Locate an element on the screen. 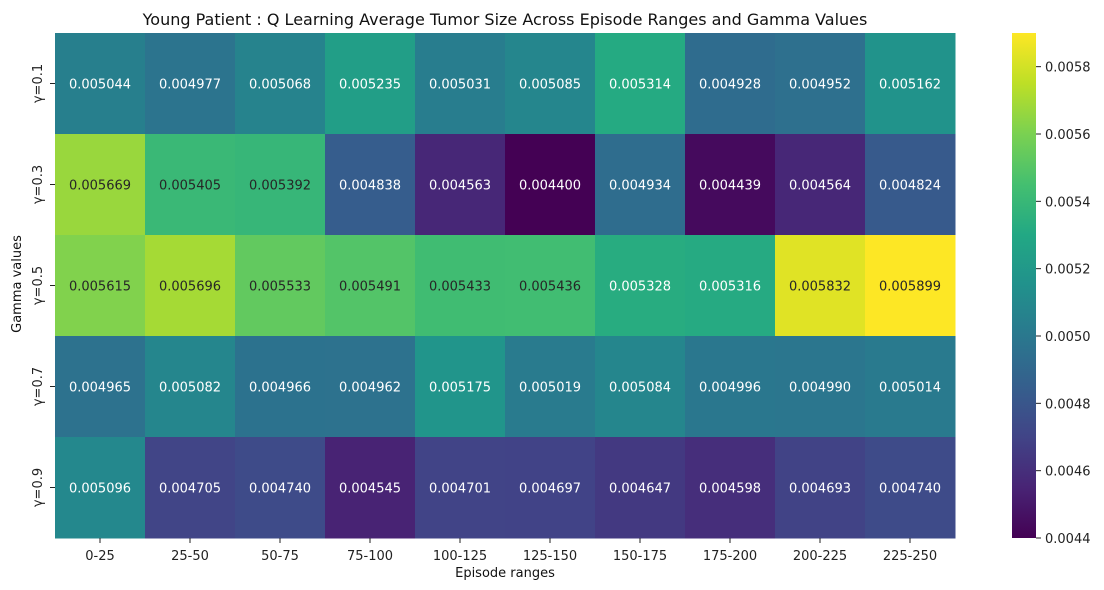 The width and height of the screenshot is (1104, 590). colorbar-tick-label: 0.0048 is located at coordinates (1068, 404).